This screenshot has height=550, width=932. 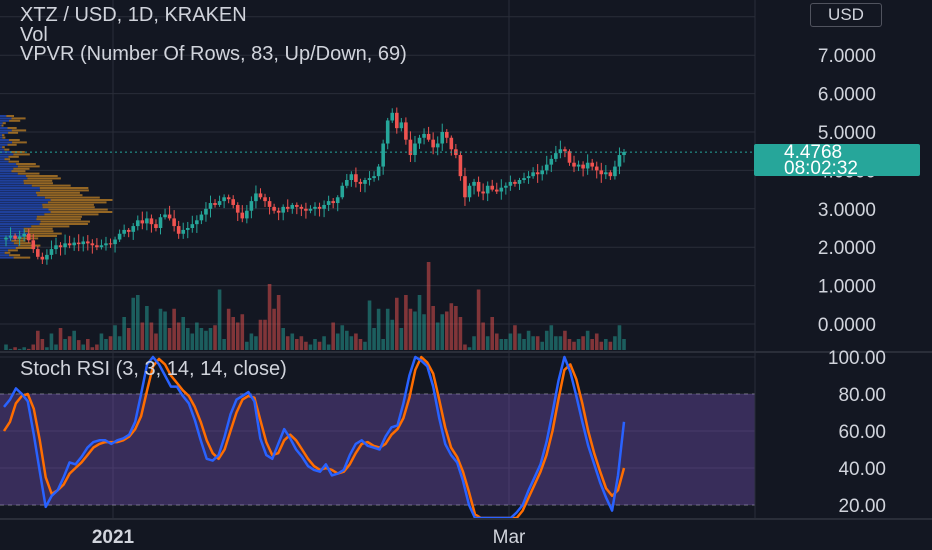 What do you see at coordinates (213, 54) in the screenshot?
I see `vpvr-legend: VPVR (Number Of Rows, 83, Up/Down, 69)` at bounding box center [213, 54].